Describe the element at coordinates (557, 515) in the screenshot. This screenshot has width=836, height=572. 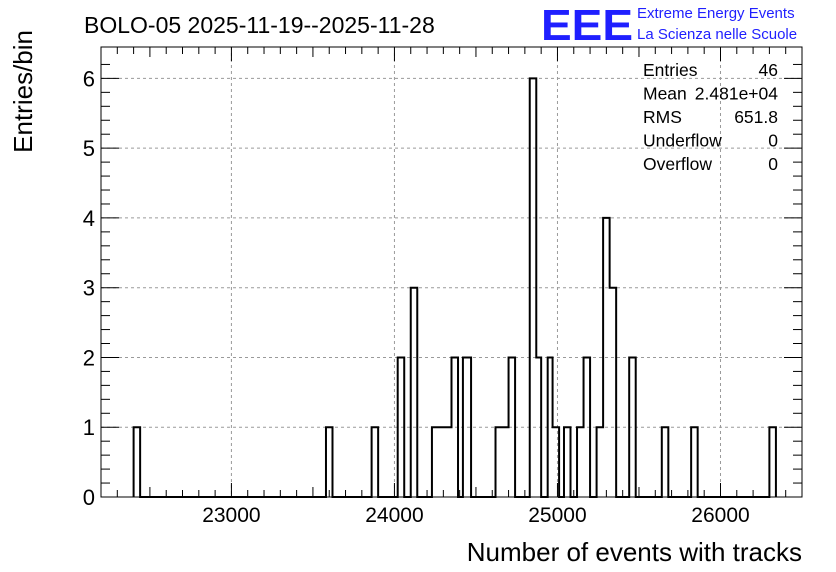
I see `x-tick-label: 25000` at that location.